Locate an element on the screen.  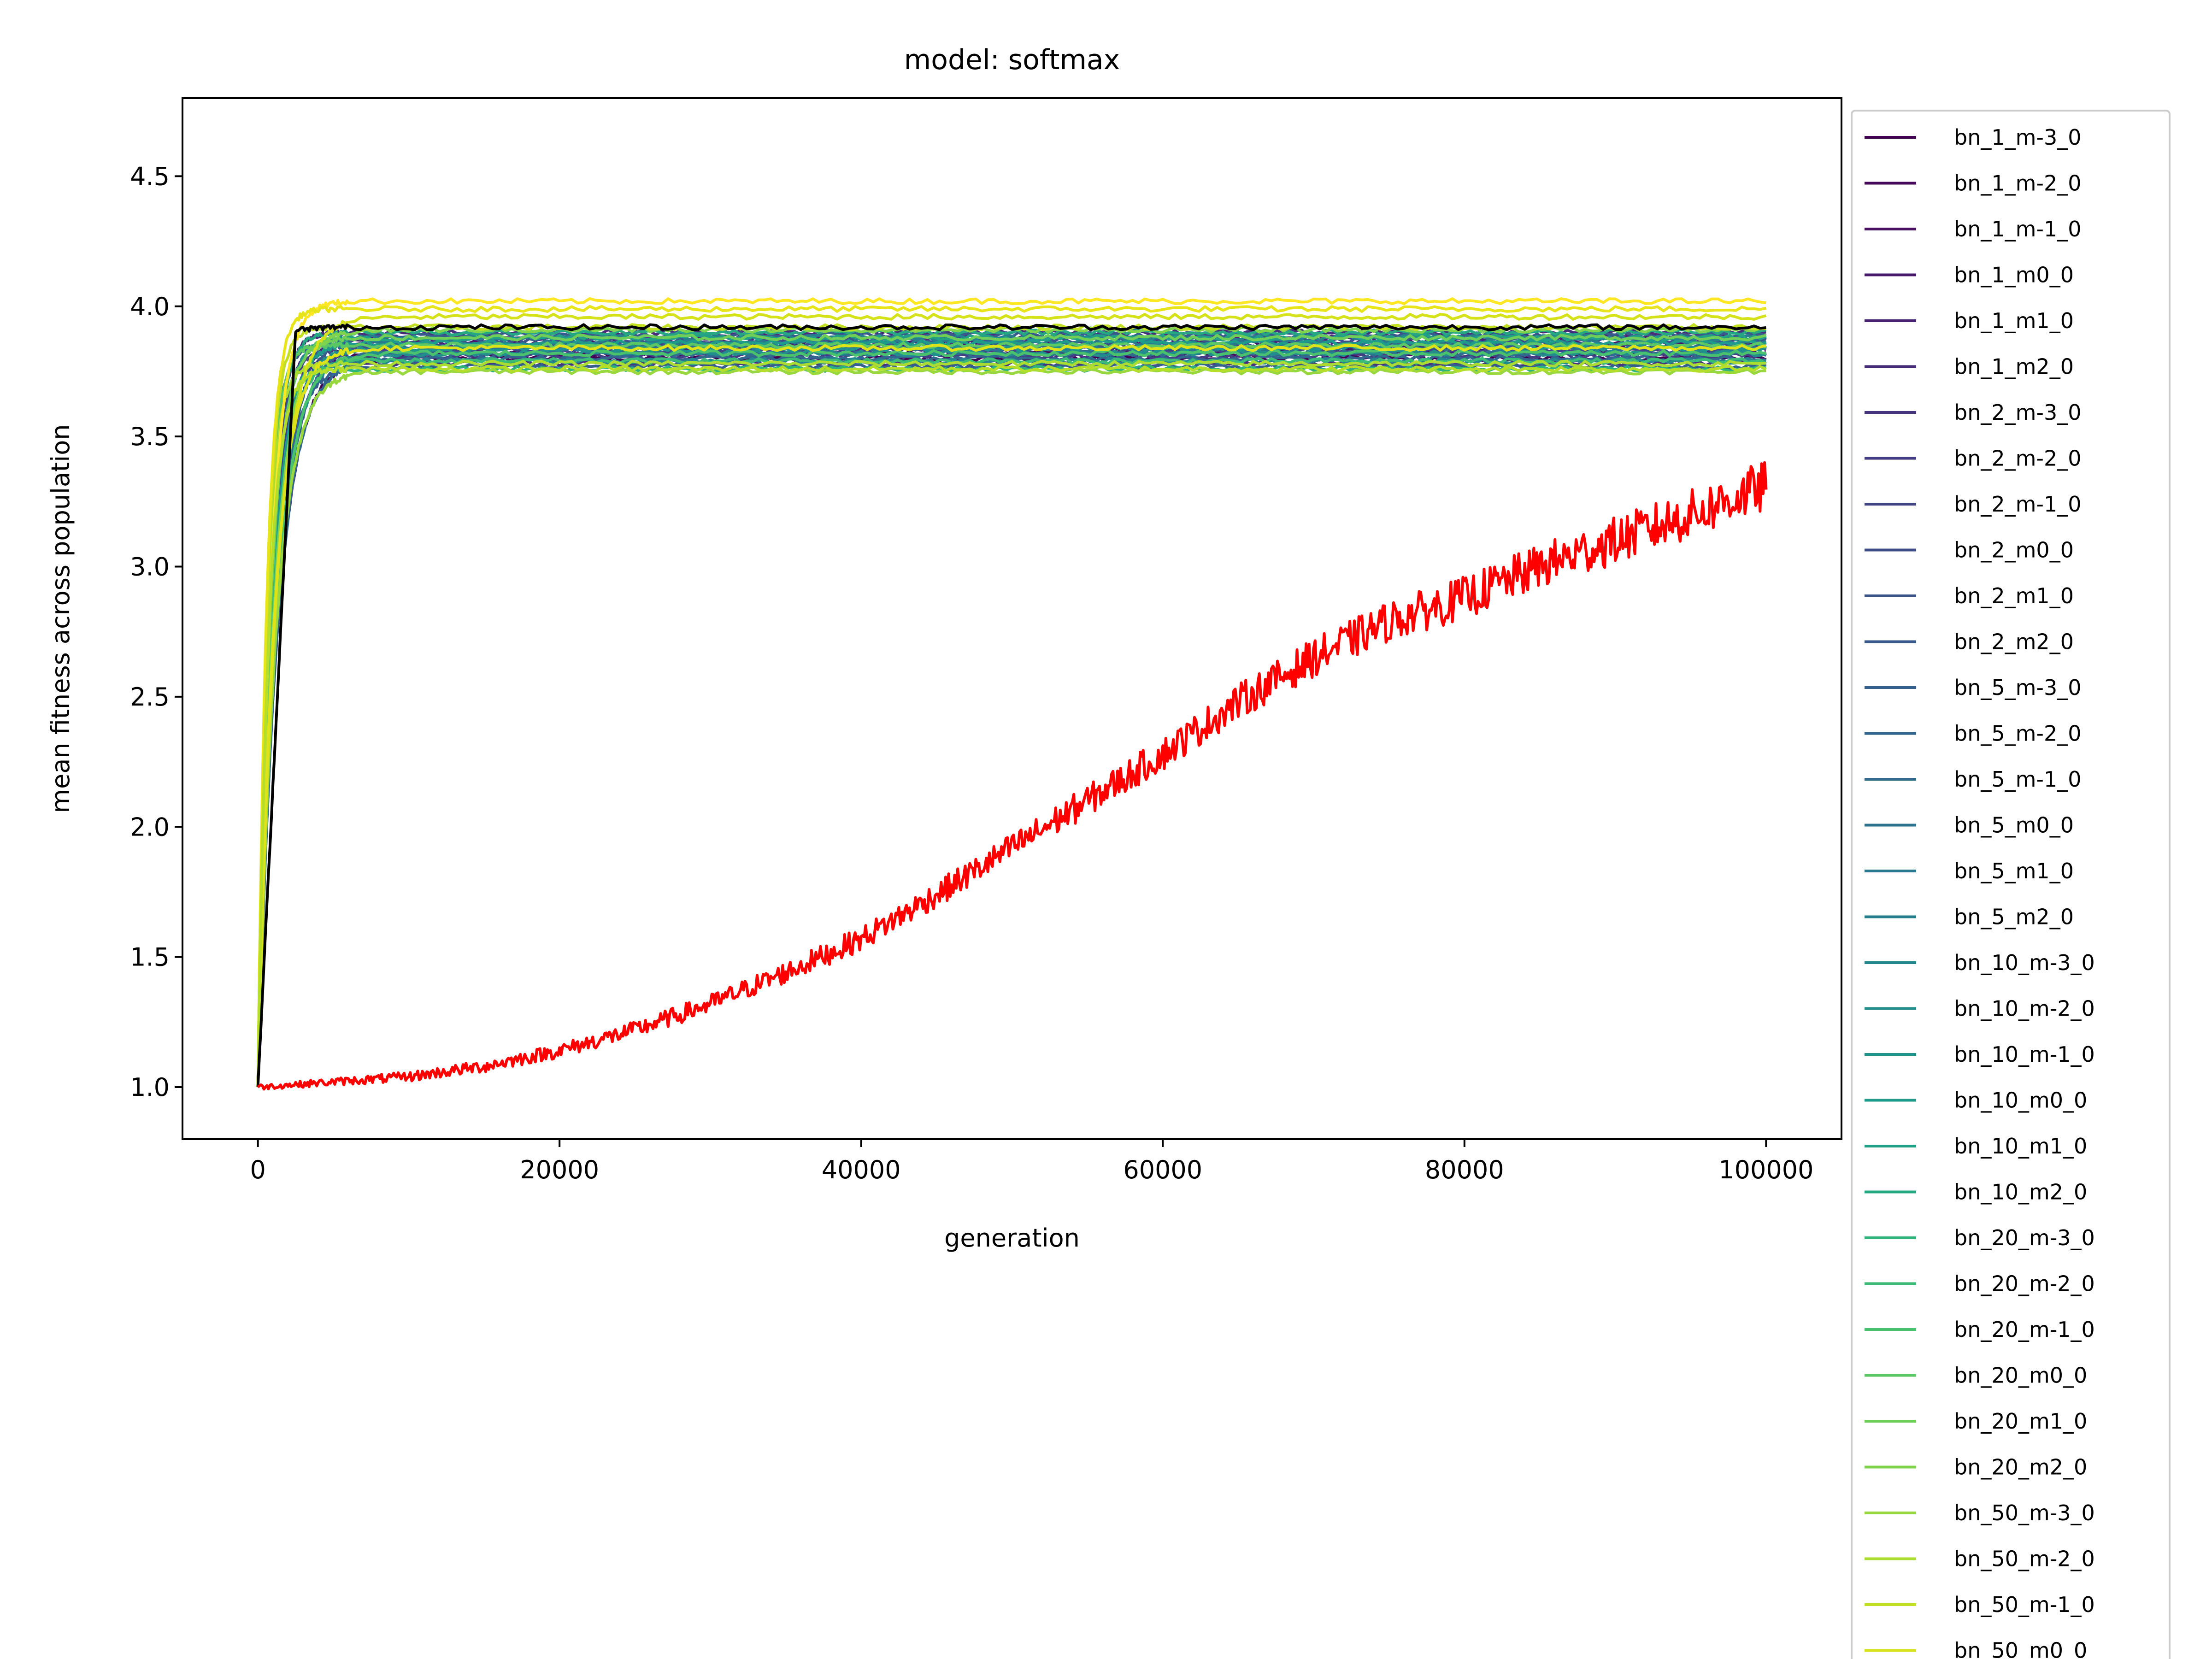
legend-label: bn_20_m0_0 is located at coordinates (2020, 1375).